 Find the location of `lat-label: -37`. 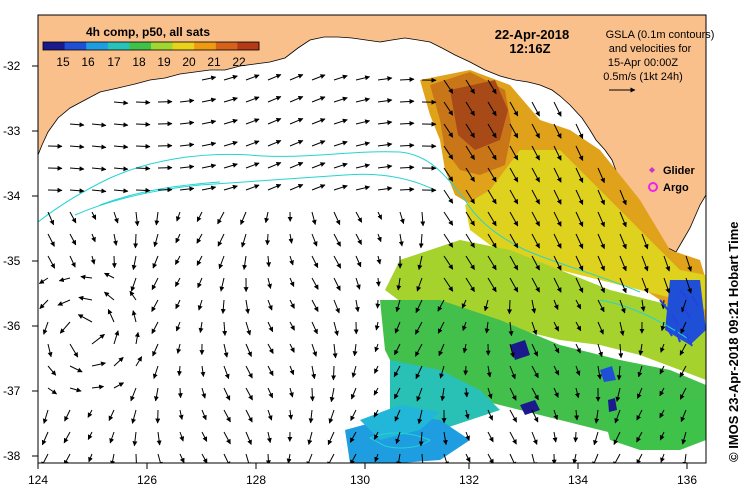

lat-label: -37 is located at coordinates (12, 391).